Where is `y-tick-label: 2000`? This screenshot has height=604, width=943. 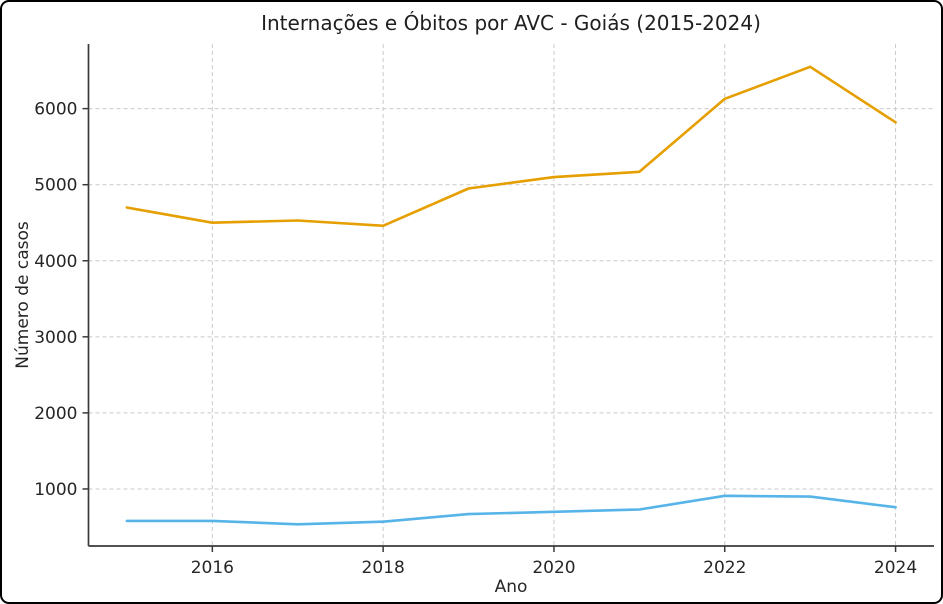
y-tick-label: 2000 is located at coordinates (55, 414).